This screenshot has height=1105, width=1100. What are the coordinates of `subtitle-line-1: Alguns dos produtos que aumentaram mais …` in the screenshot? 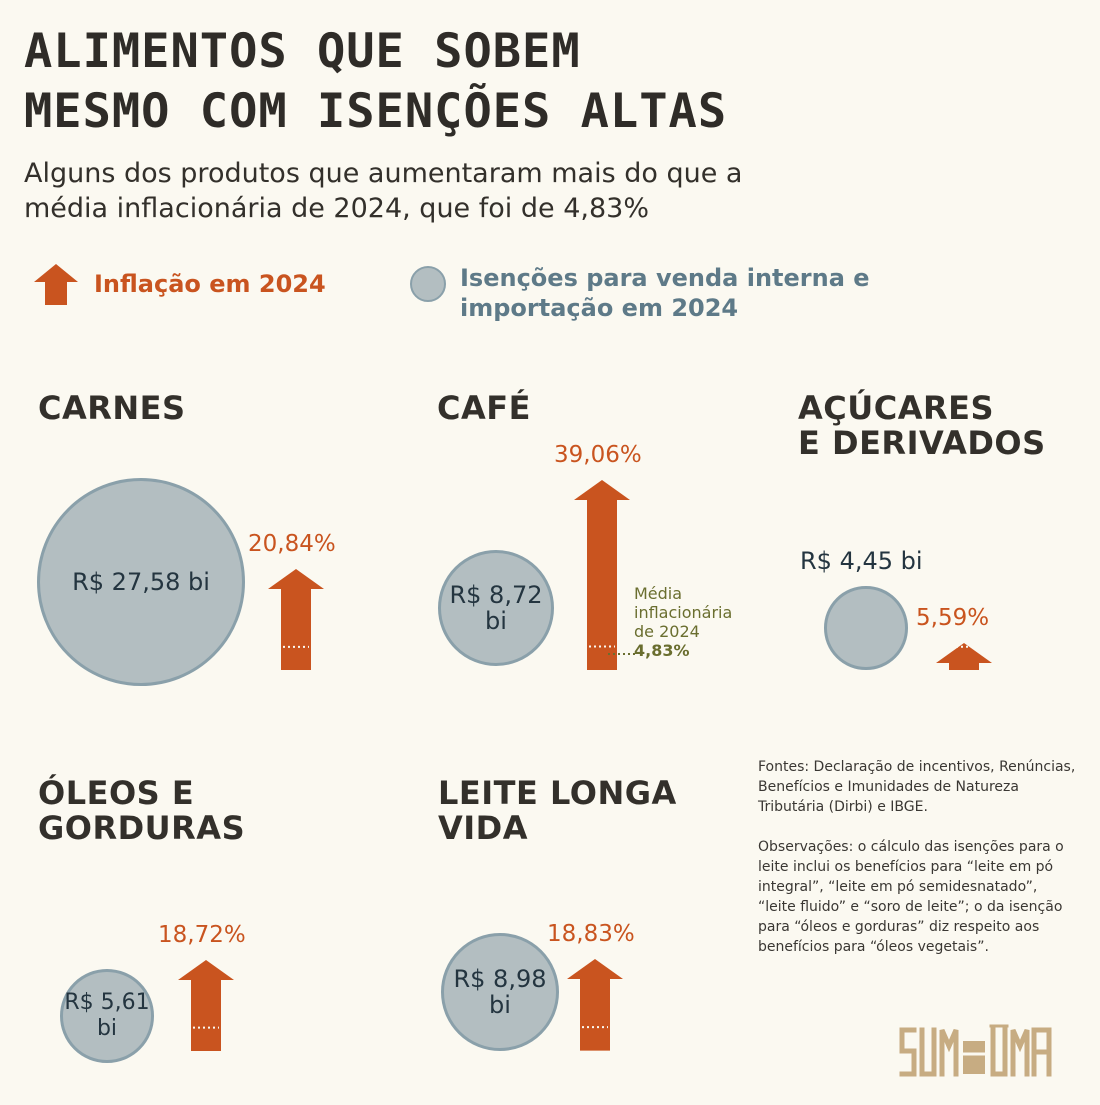 It's located at (383, 173).